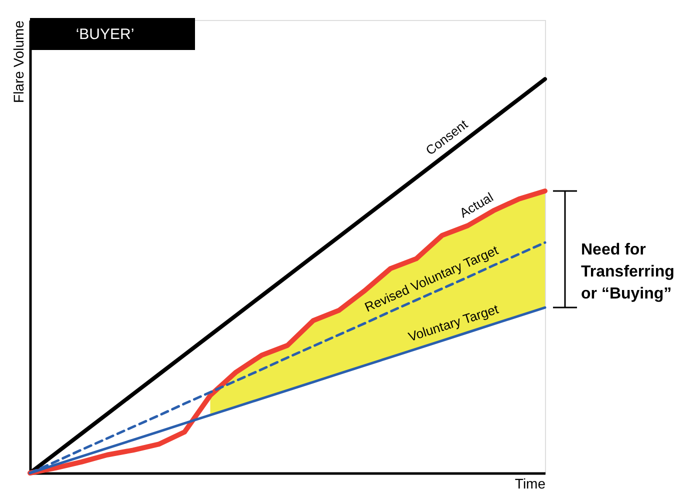 This screenshot has height=495, width=691. I want to click on chart-title: ‘BUYER’, so click(105, 34).